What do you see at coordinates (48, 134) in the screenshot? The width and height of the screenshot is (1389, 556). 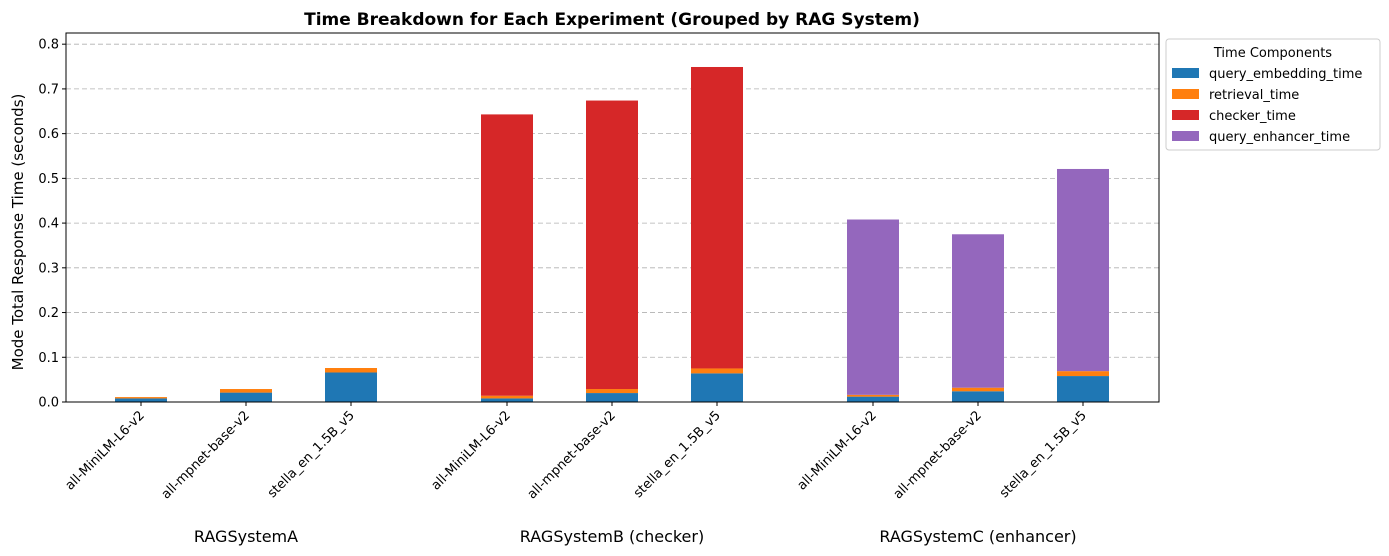 I see `y-tick-label-6: 0.6` at bounding box center [48, 134].